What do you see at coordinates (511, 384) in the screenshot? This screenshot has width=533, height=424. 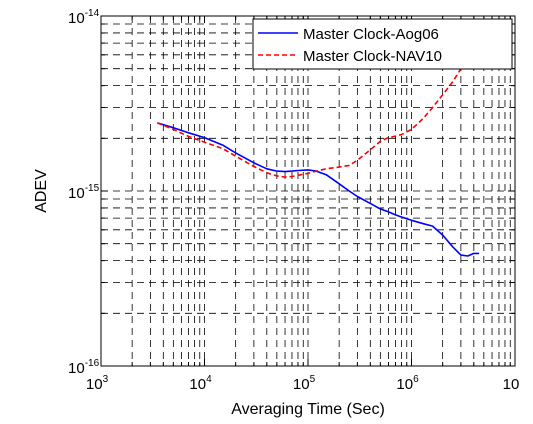 I see `x-tick-label: 10` at bounding box center [511, 384].